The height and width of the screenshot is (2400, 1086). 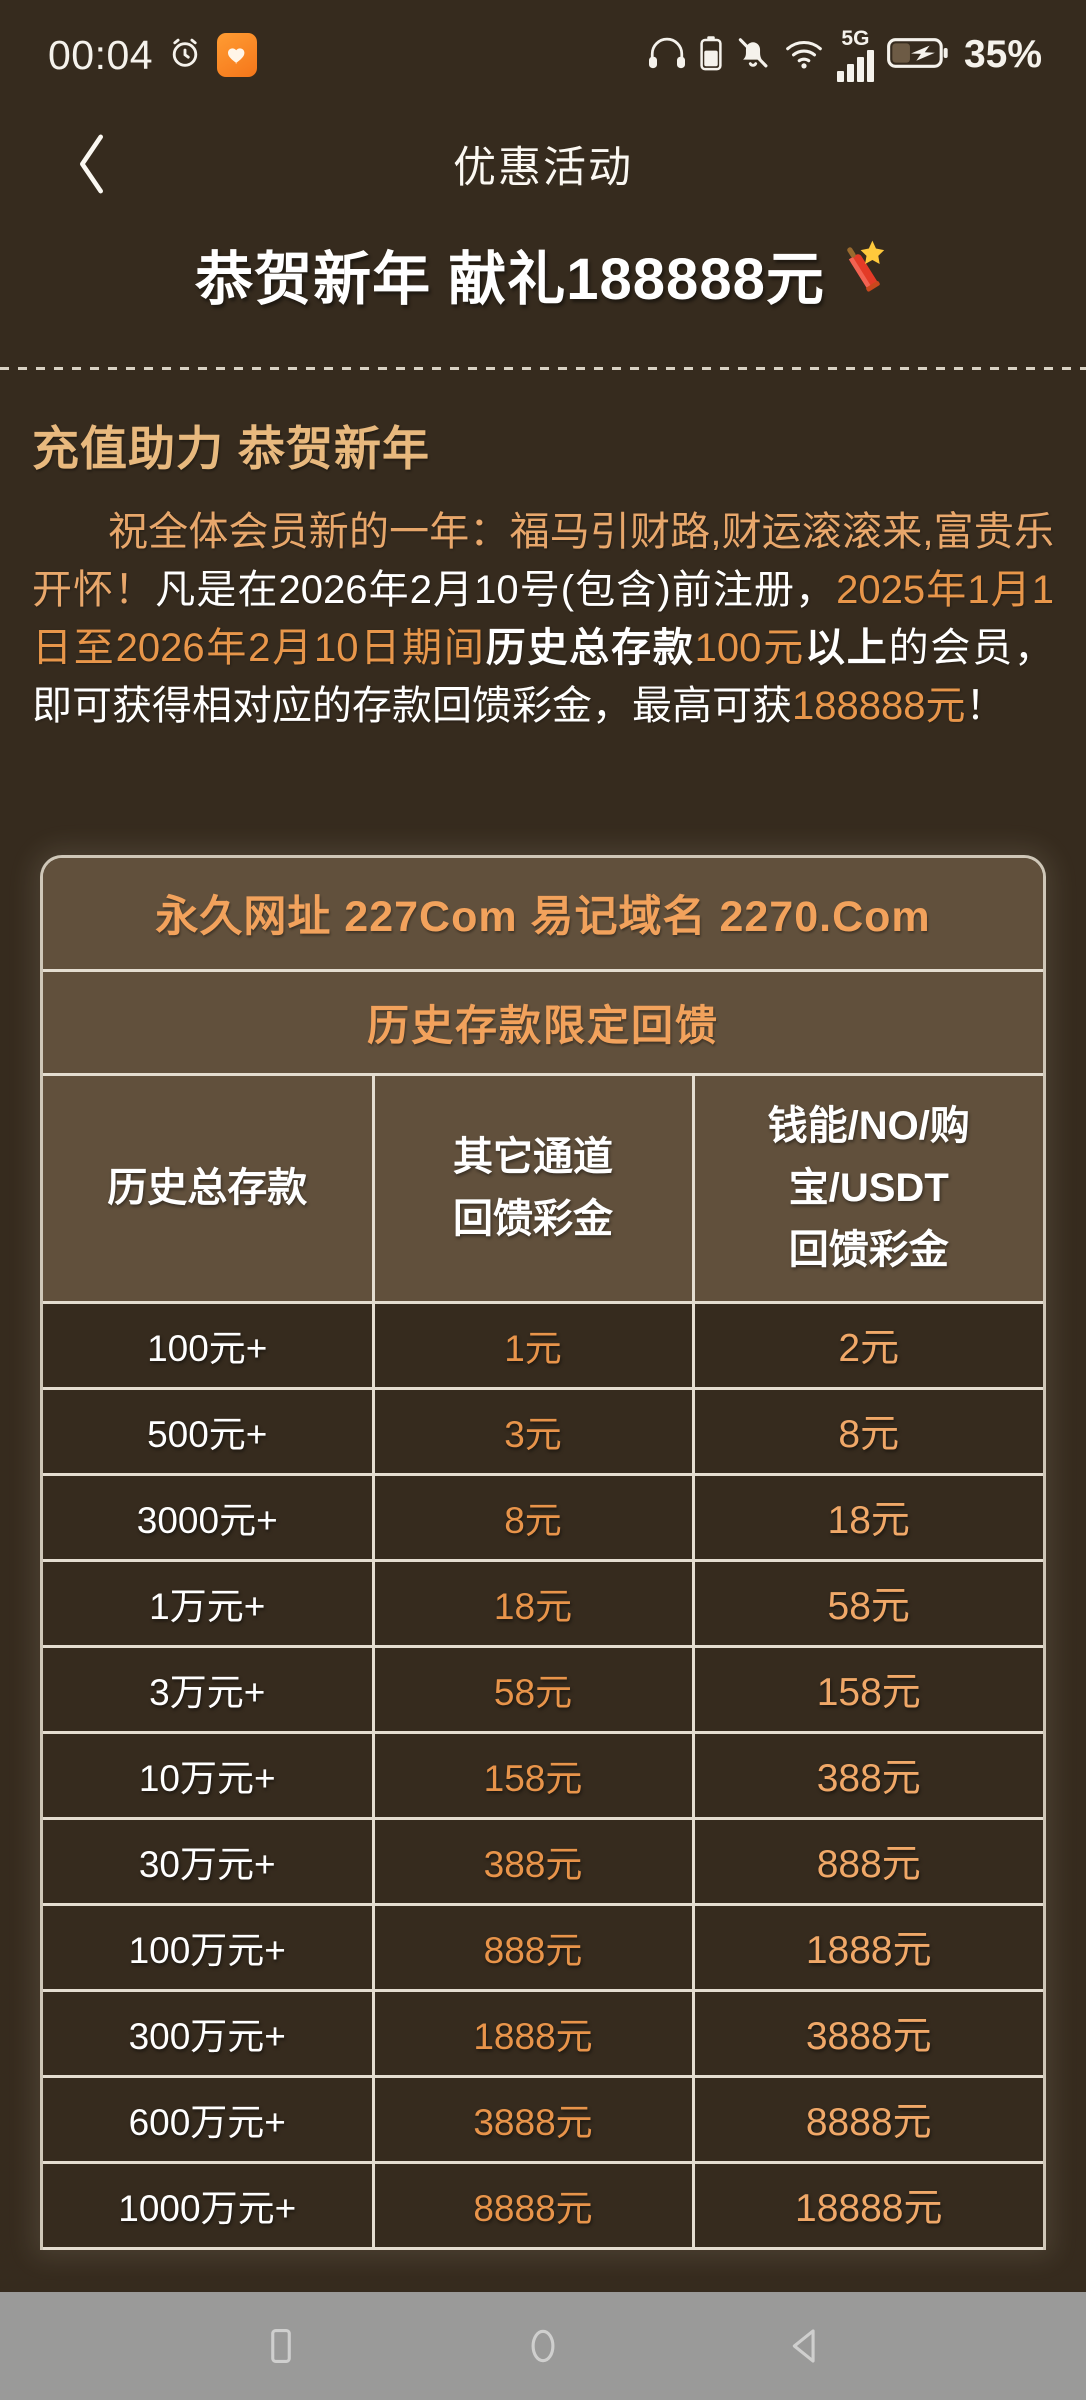 What do you see at coordinates (847, 648) in the screenshot?
I see `intro-seg-above: 以上` at bounding box center [847, 648].